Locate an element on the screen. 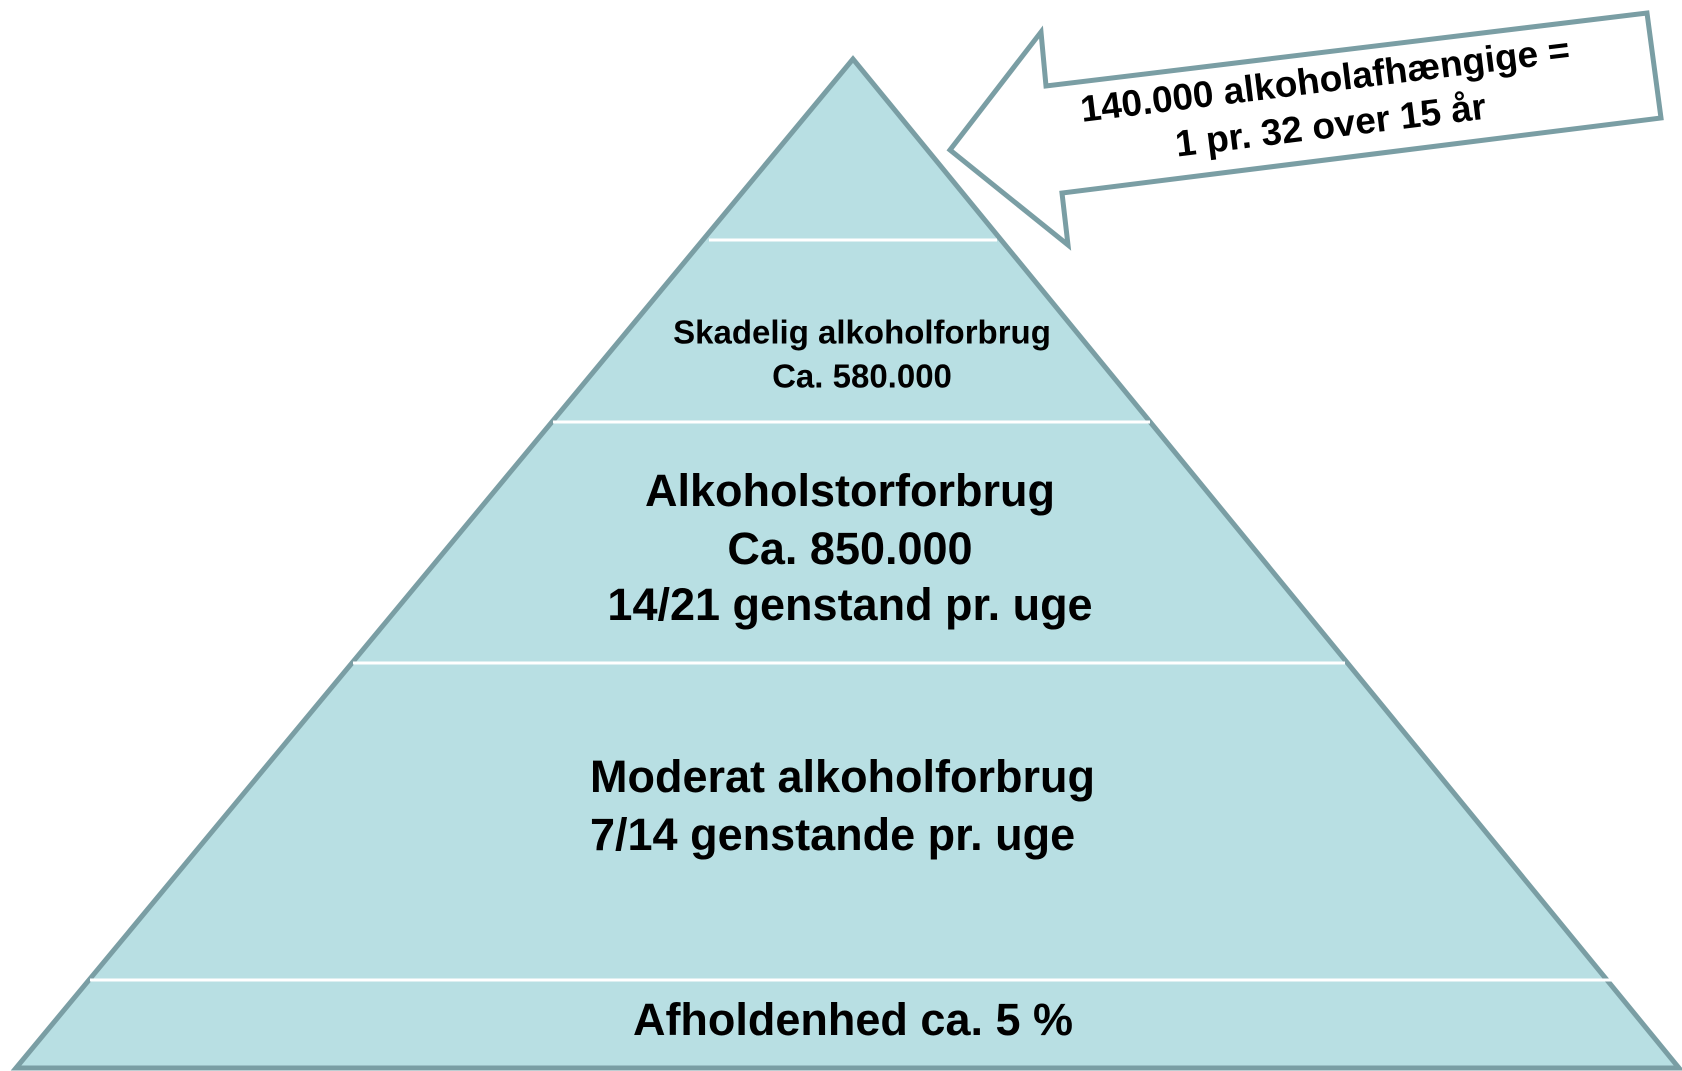 The image size is (1682, 1071). layer-text: Skadelig alkoholforbrug is located at coordinates (862, 332).